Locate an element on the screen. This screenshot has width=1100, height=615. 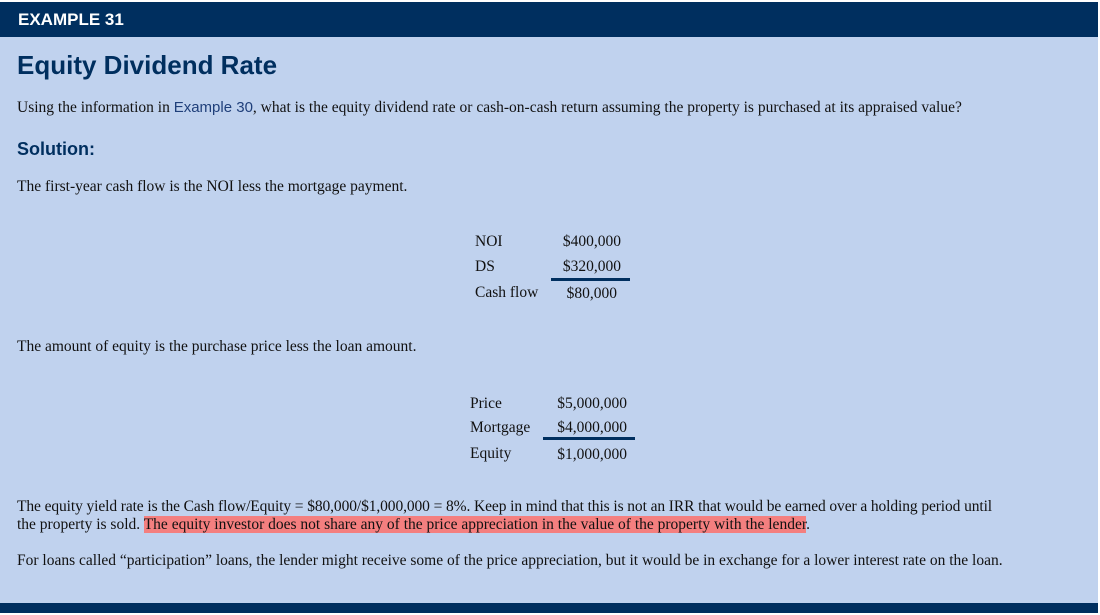
example-label: EXAMPLE 31 is located at coordinates (71, 19).